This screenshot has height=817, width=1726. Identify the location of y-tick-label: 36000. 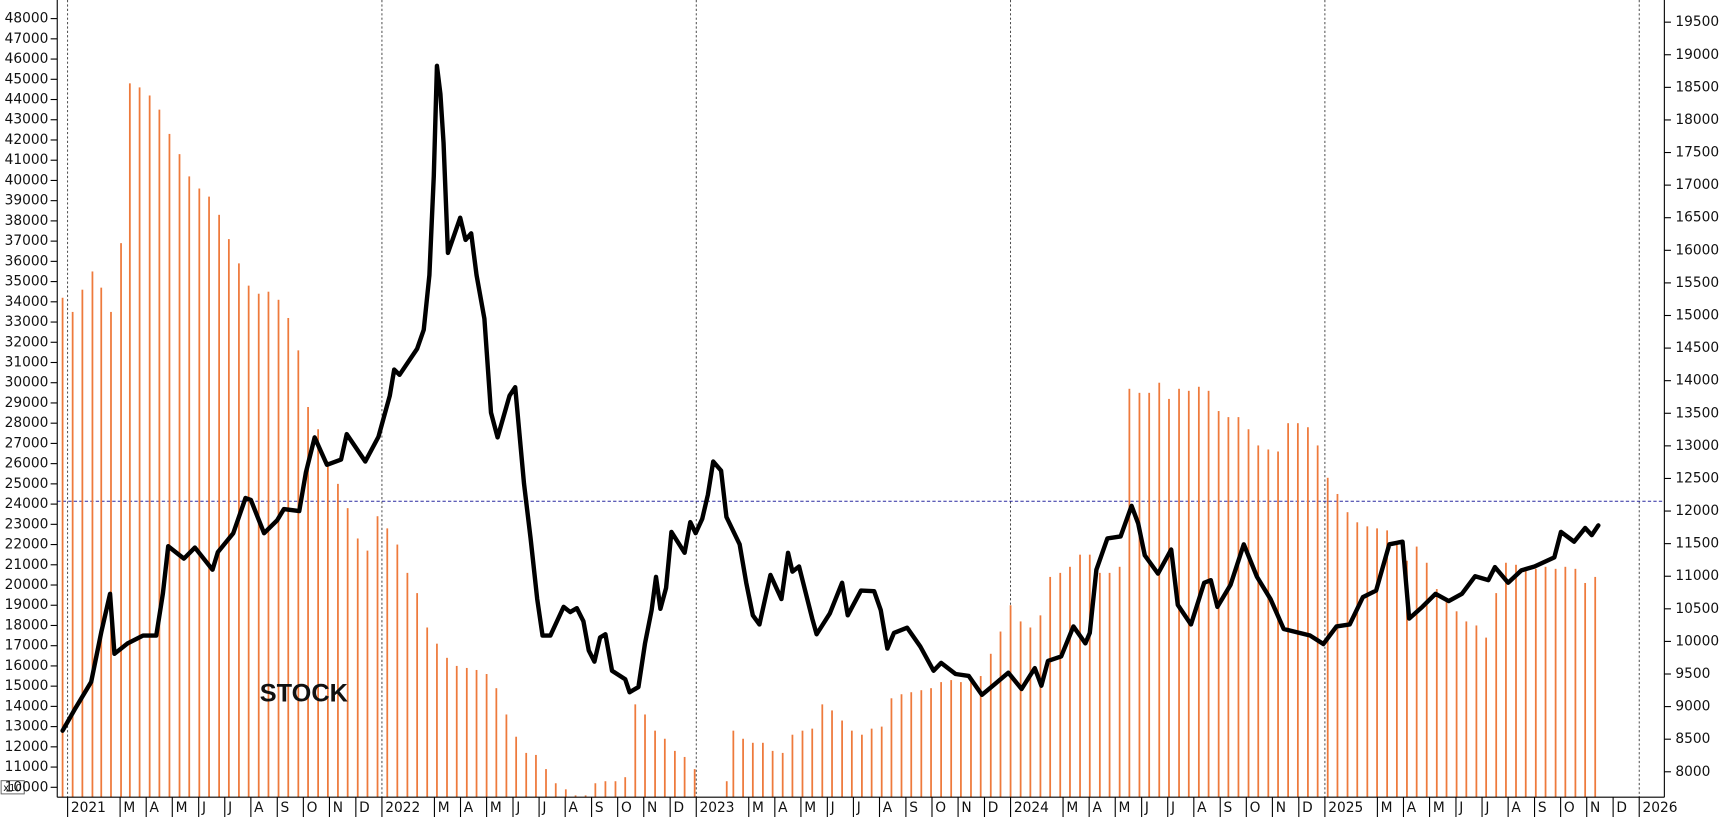
(27, 261).